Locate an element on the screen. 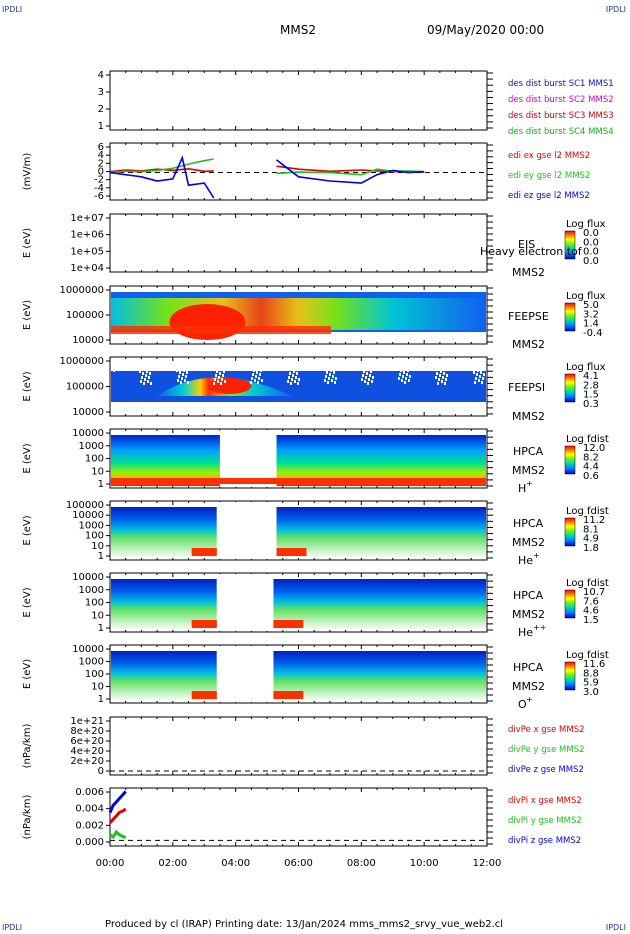 The width and height of the screenshot is (630, 934). species-label: O is located at coordinates (522, 704).